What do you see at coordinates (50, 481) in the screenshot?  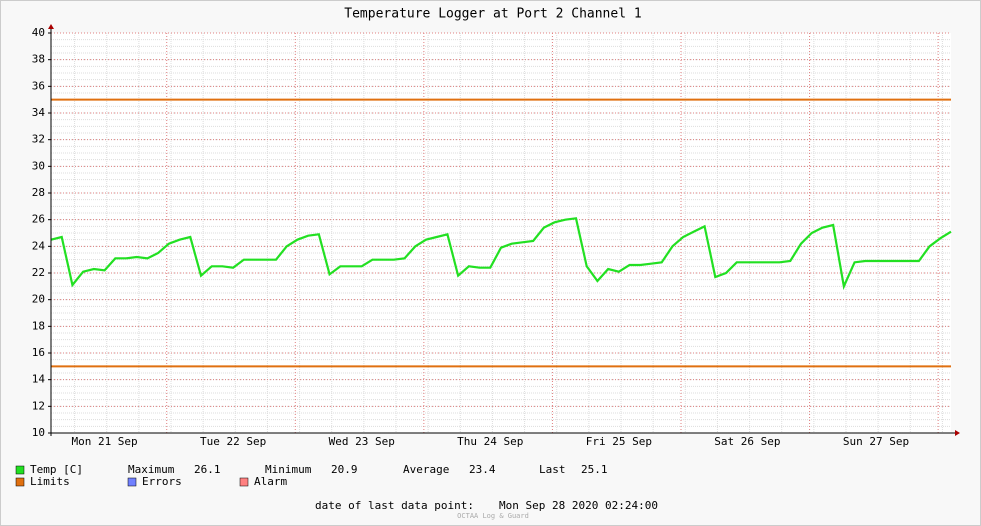 I see `legend-label: Limits` at bounding box center [50, 481].